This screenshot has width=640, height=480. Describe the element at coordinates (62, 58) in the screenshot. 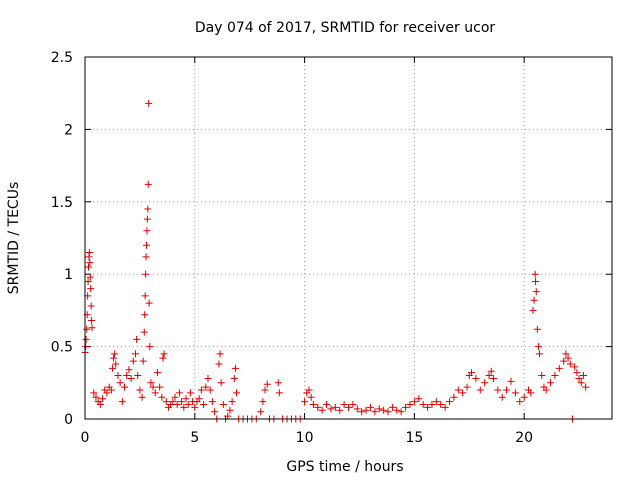

I see `y-tick-label: 2.5` at that location.